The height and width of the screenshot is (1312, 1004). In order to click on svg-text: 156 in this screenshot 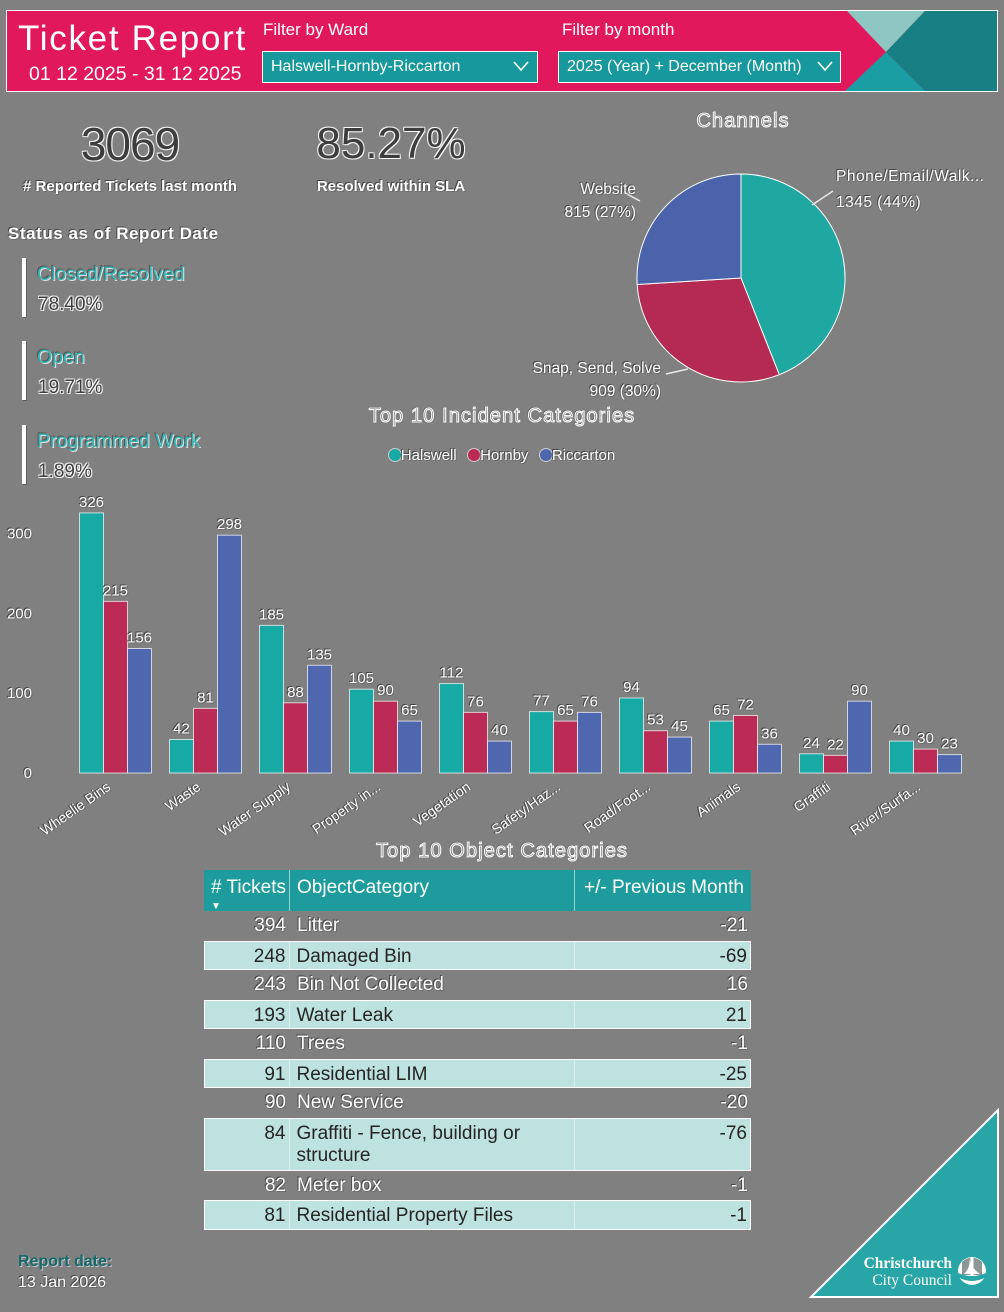, I will do `click(139, 638)`.